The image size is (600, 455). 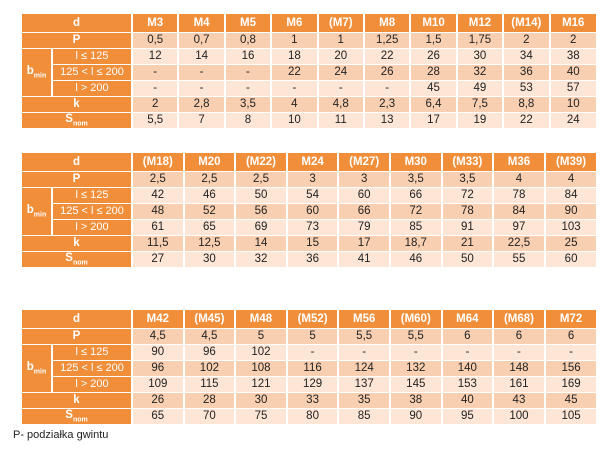 I want to click on table-cell: M56, so click(x=364, y=319).